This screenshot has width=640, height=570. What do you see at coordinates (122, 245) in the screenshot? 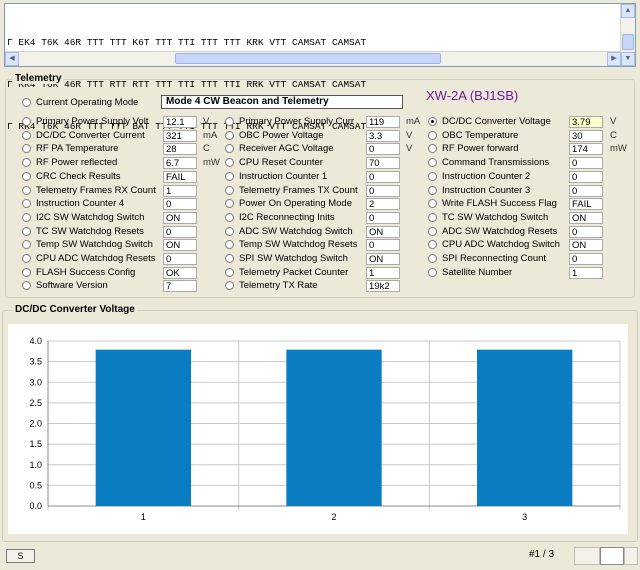
I see `telemetry-row: Temp SW Watchdog Switch ON` at bounding box center [122, 245].